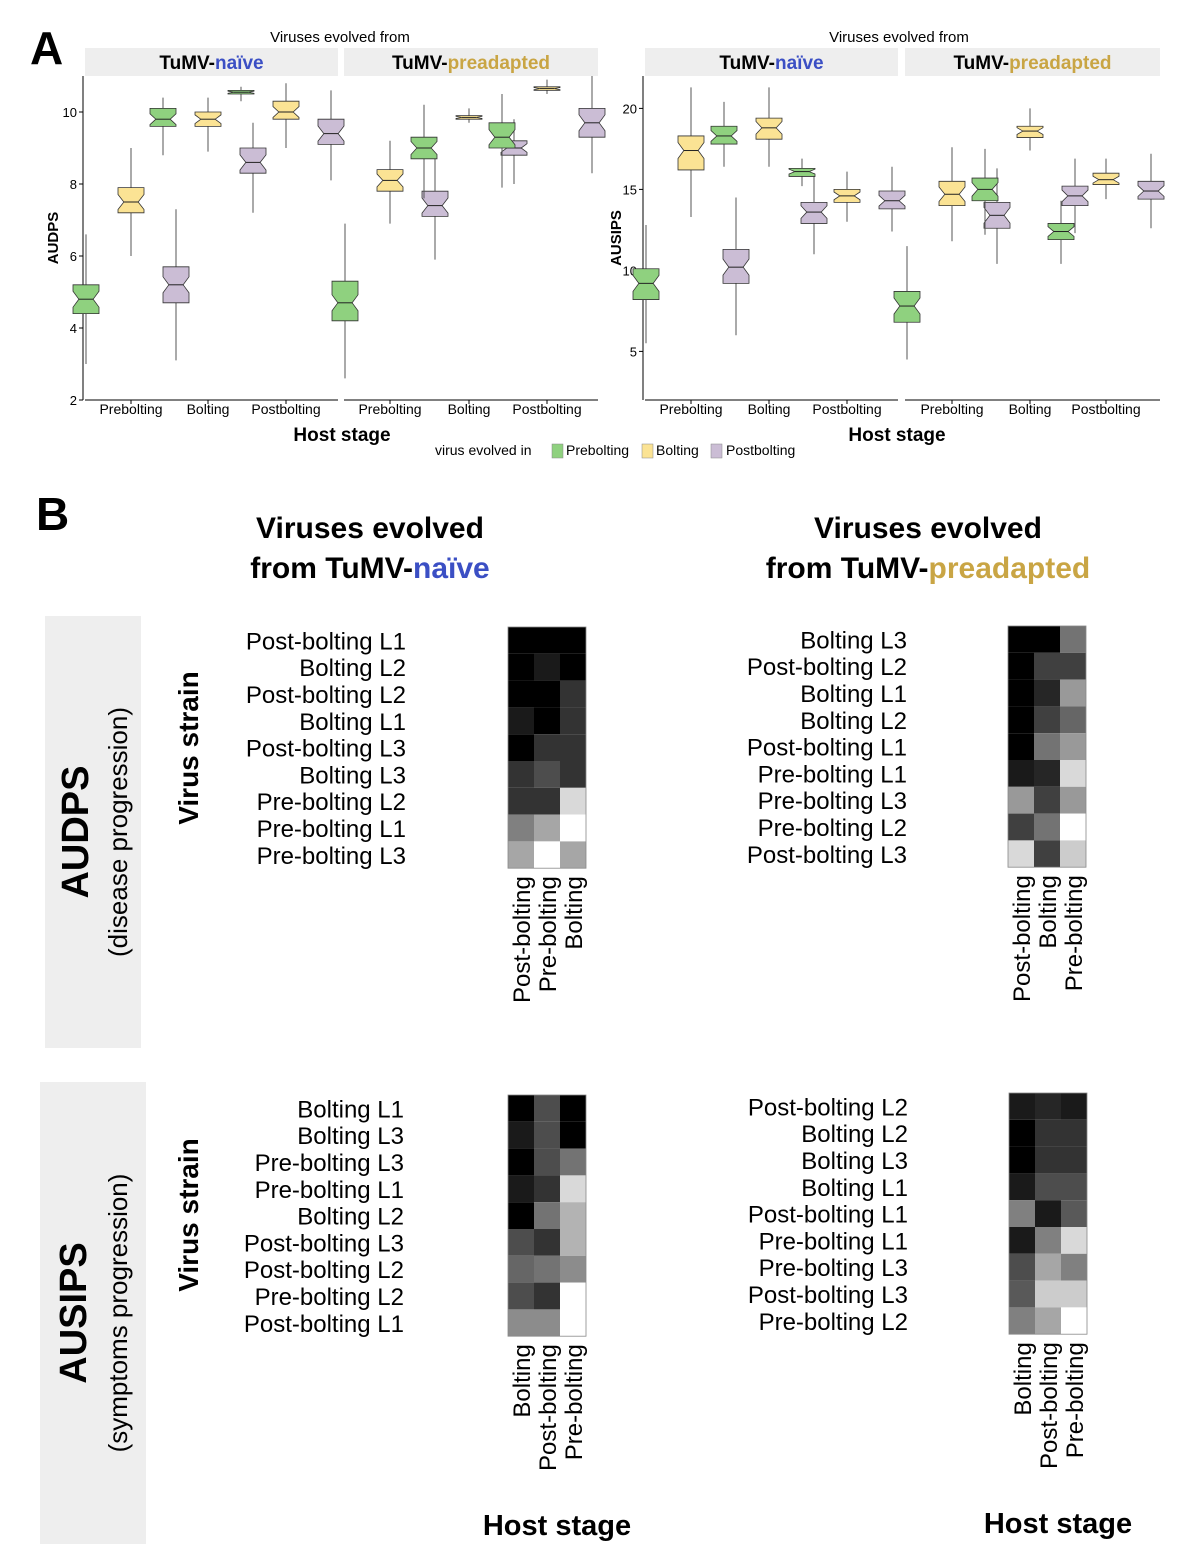 This screenshot has height=1562, width=1187. I want to click on audps-y-tick-label-8: 8, so click(73, 184).